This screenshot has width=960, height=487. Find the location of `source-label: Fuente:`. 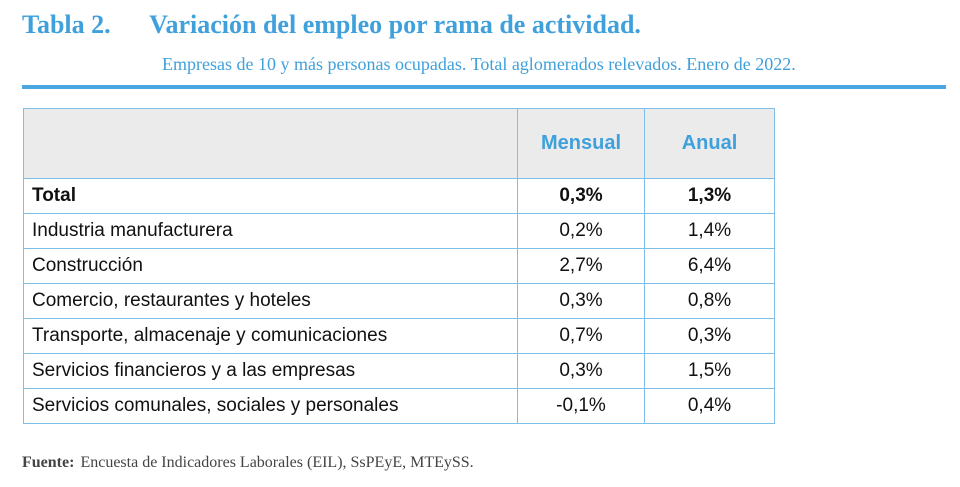

source-label: Fuente: is located at coordinates (48, 462).